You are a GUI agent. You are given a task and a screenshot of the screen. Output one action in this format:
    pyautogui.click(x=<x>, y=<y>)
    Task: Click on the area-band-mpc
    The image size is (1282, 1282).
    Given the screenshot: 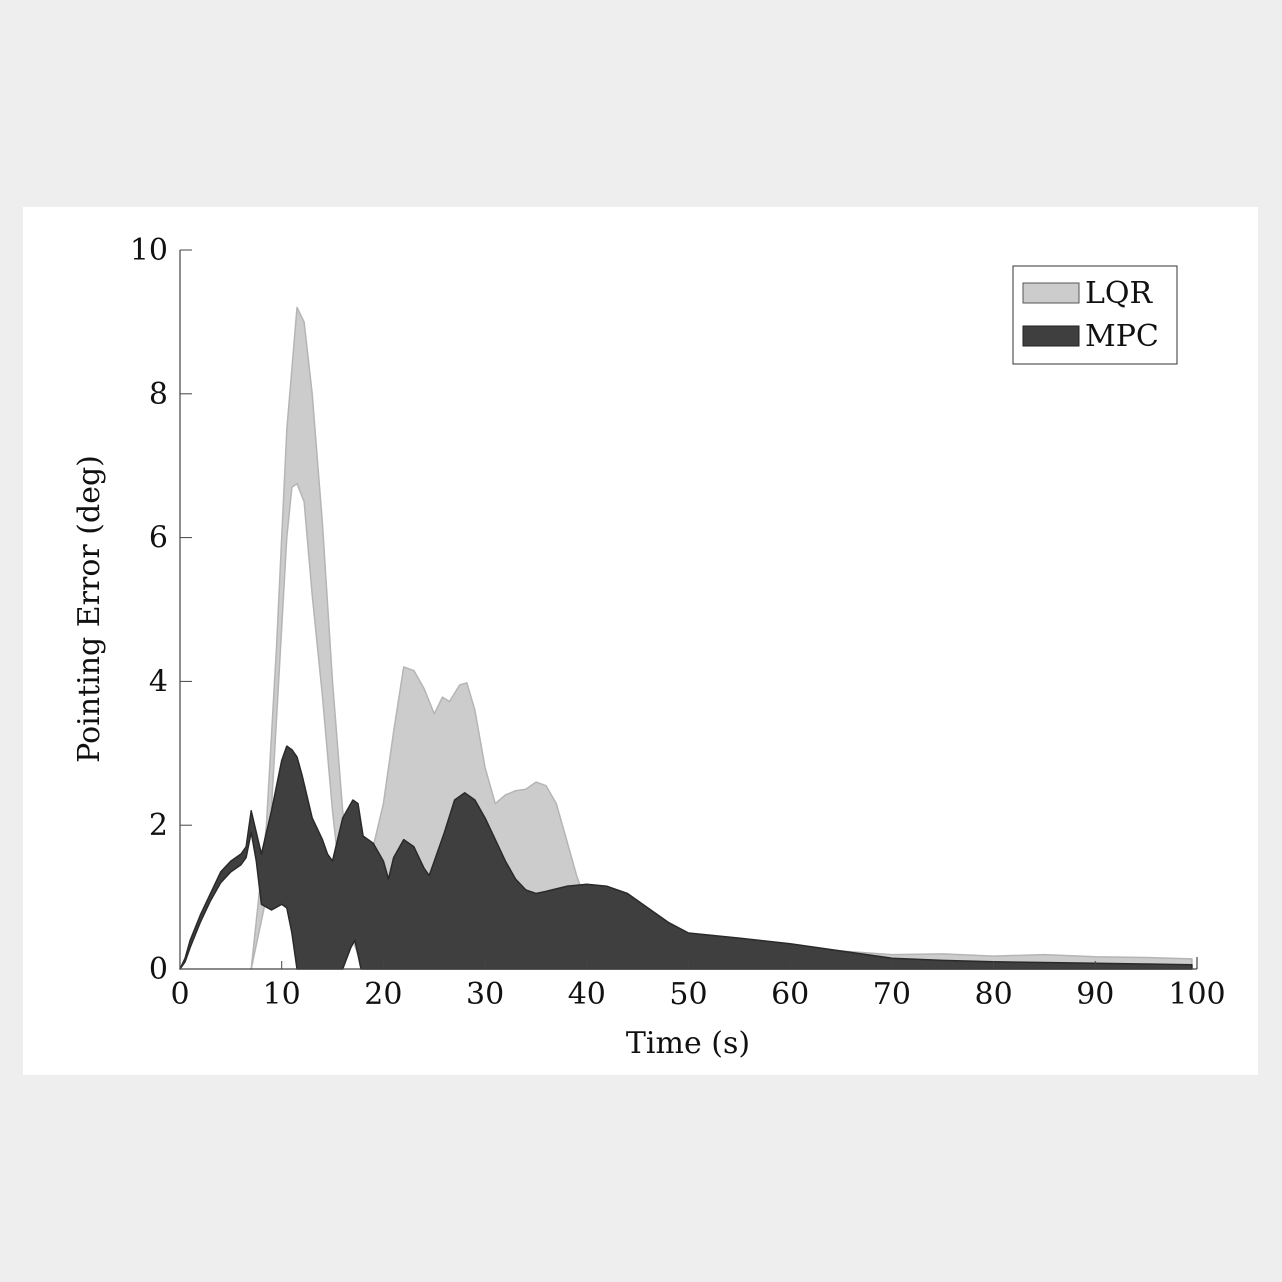 What is the action you would take?
    pyautogui.click(x=686, y=857)
    